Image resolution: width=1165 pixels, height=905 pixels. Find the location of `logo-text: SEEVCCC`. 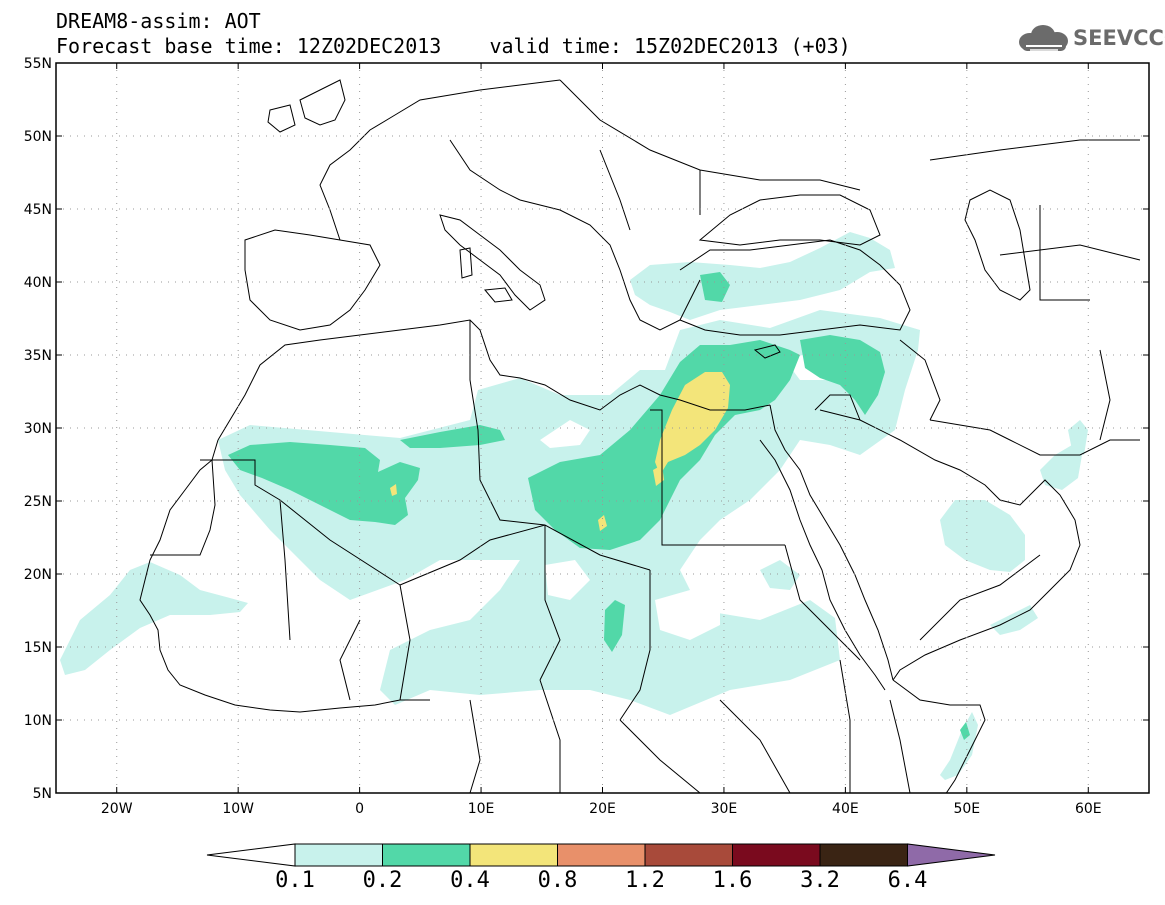

logo-text: SEEVCCC is located at coordinates (1119, 38).